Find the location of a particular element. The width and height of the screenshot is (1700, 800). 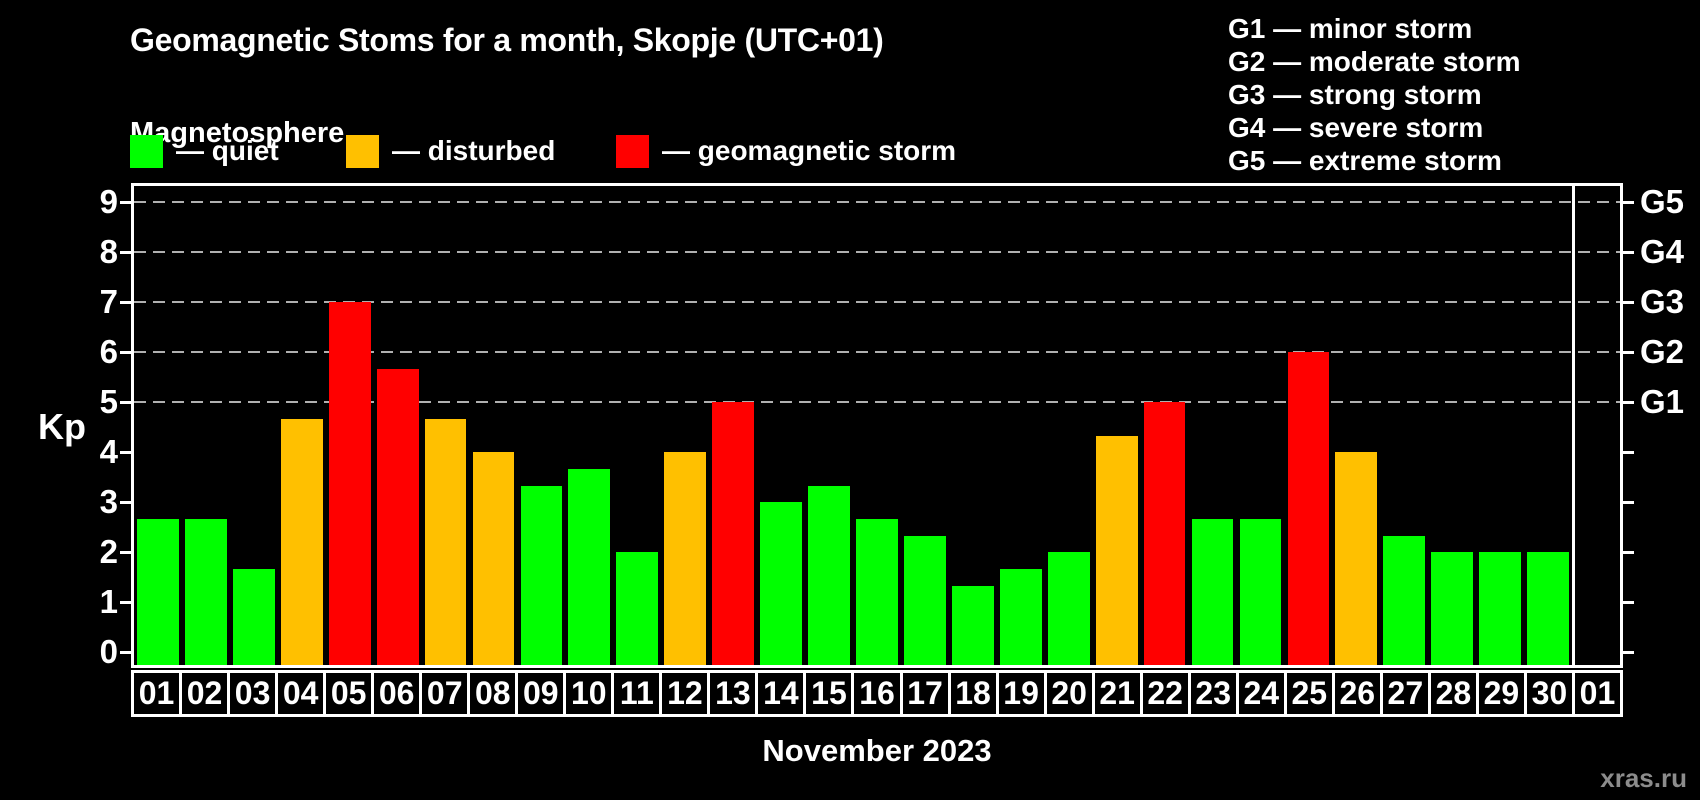

day-cell-label: 25 is located at coordinates (1311, 693).